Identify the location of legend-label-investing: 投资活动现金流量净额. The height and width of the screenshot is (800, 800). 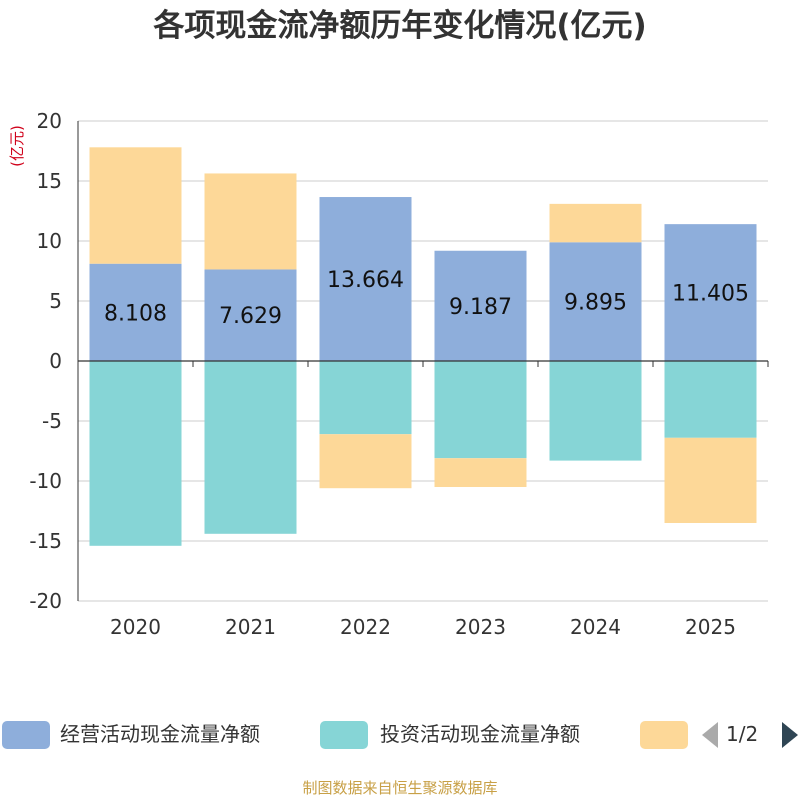
(480, 734).